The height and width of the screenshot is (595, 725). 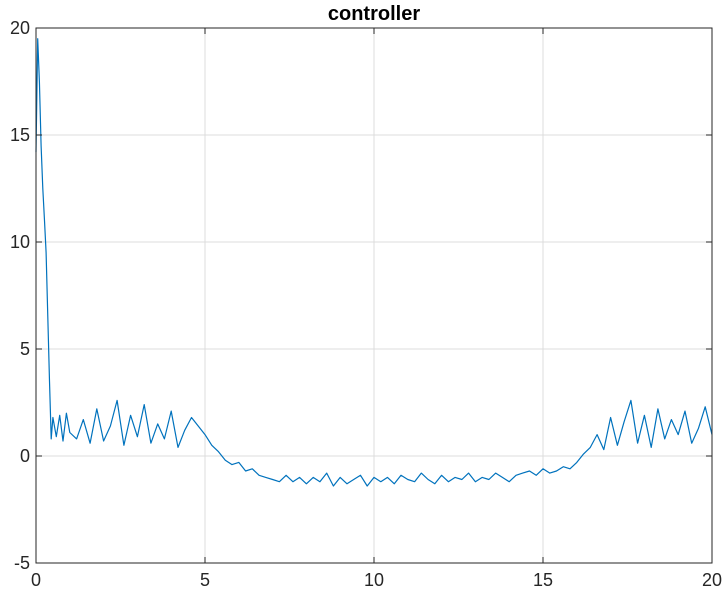 What do you see at coordinates (20, 28) in the screenshot?
I see `y-tick-label: 20` at bounding box center [20, 28].